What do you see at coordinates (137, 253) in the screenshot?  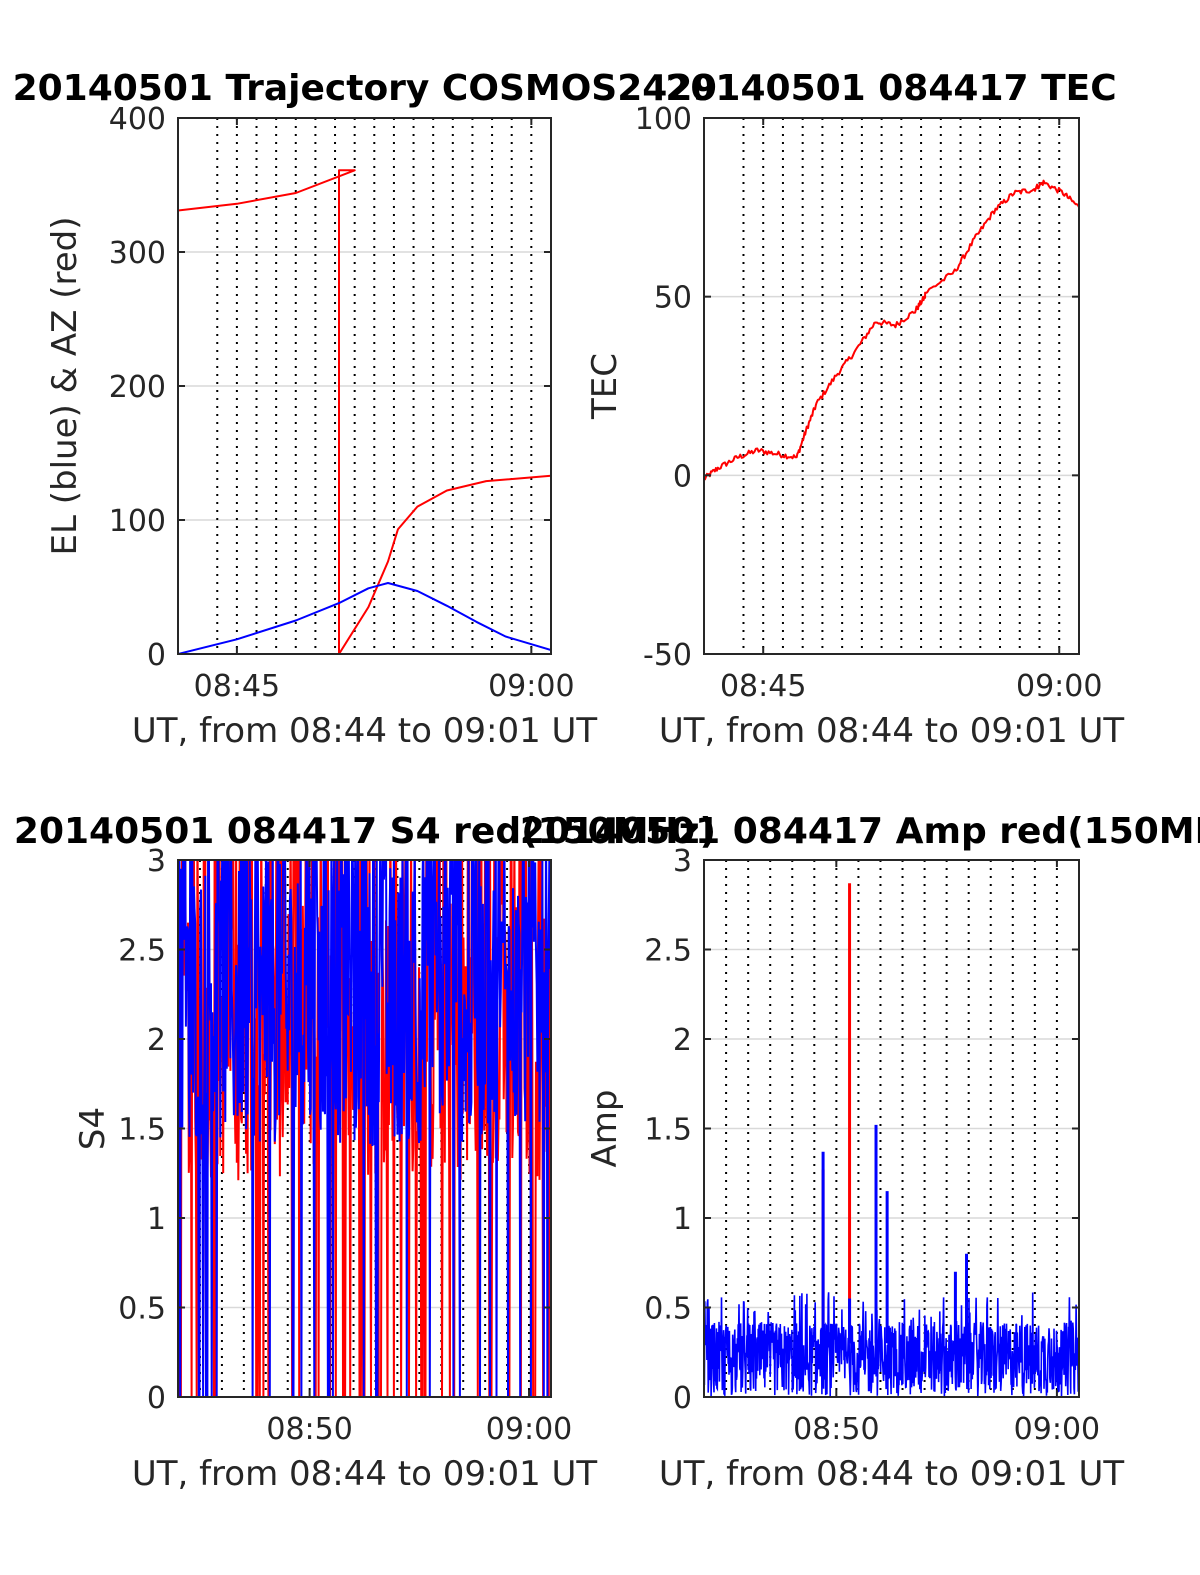 I see `y-tick-label: 300` at bounding box center [137, 253].